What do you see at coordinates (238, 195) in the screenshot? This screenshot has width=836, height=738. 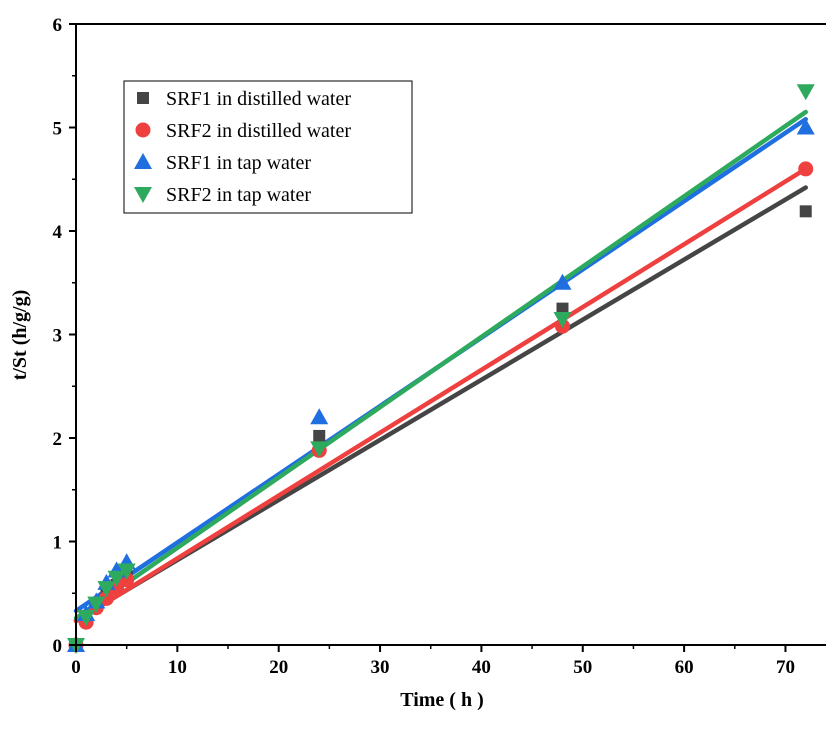 I see `legend-label-series-4: SRF2 in tap water` at bounding box center [238, 195].